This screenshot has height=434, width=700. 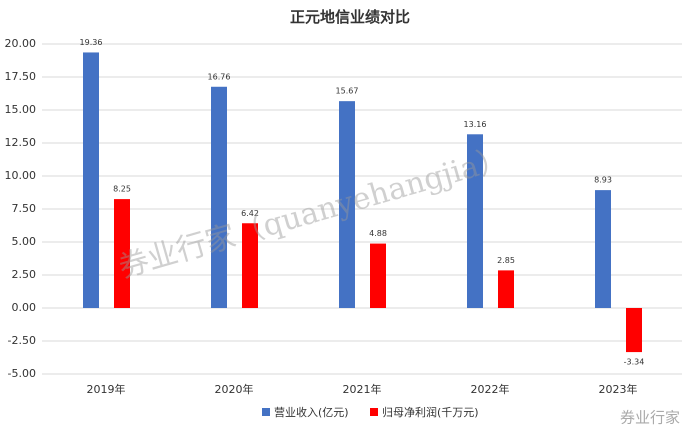 I want to click on x-tick-label: 2019年, so click(x=106, y=389).